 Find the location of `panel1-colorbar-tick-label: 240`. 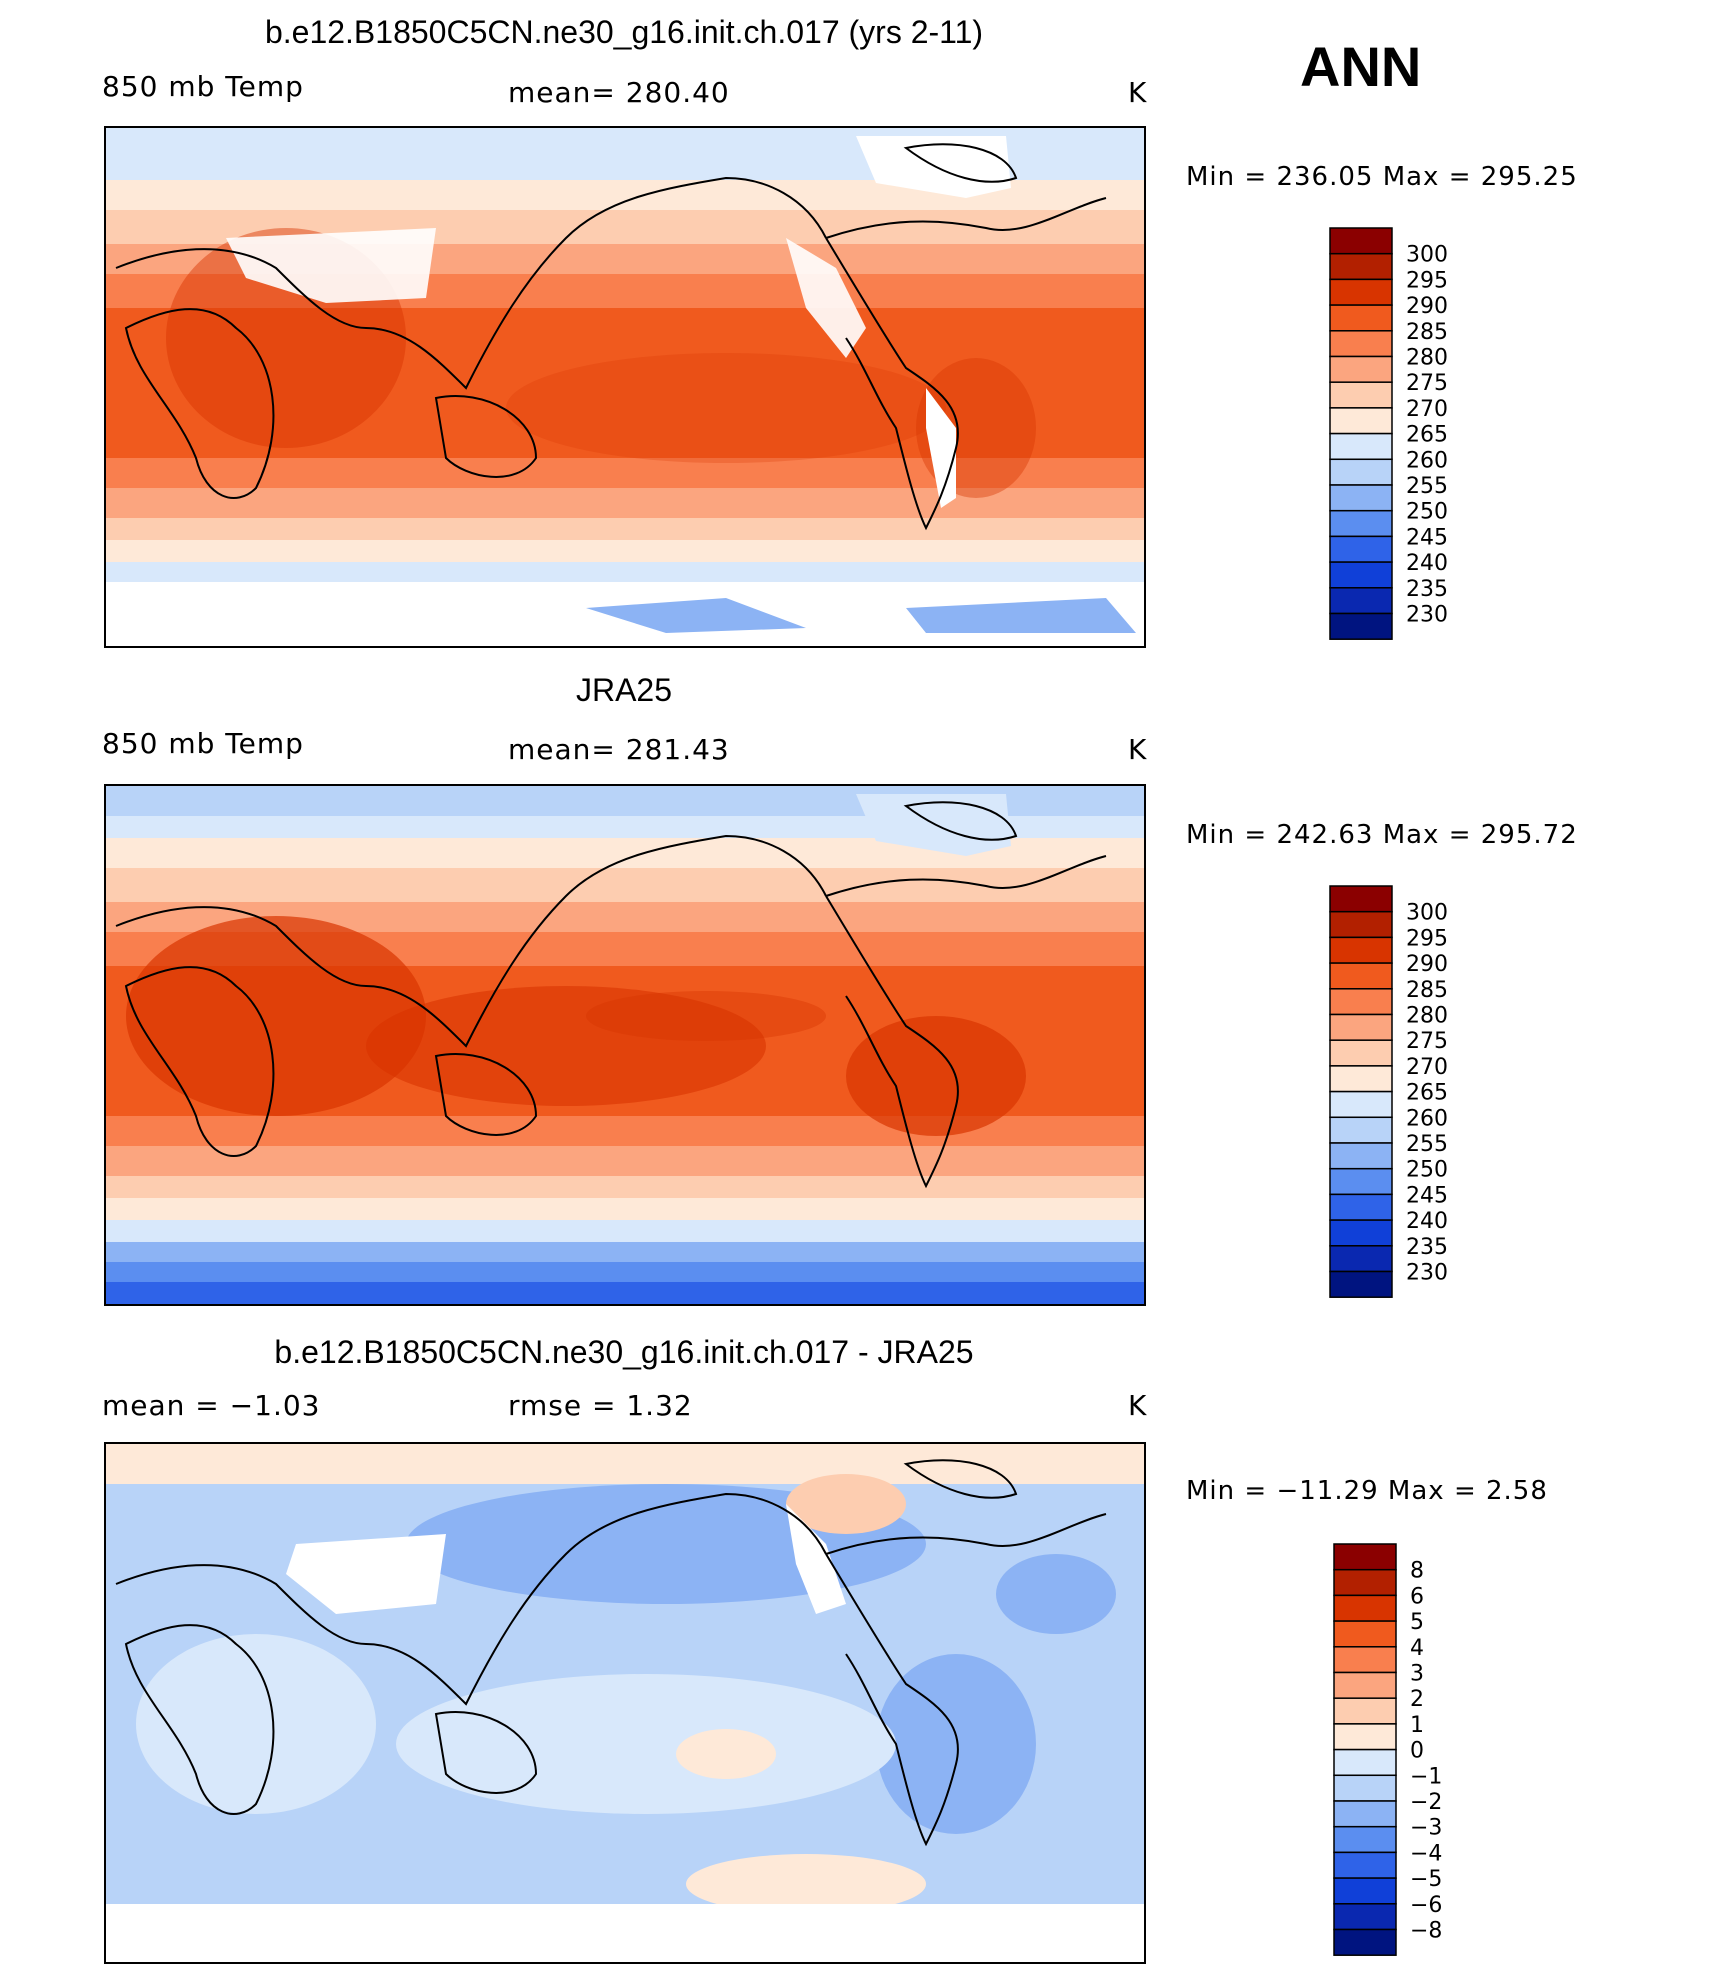

panel1-colorbar-tick-label: 240 is located at coordinates (1427, 563).